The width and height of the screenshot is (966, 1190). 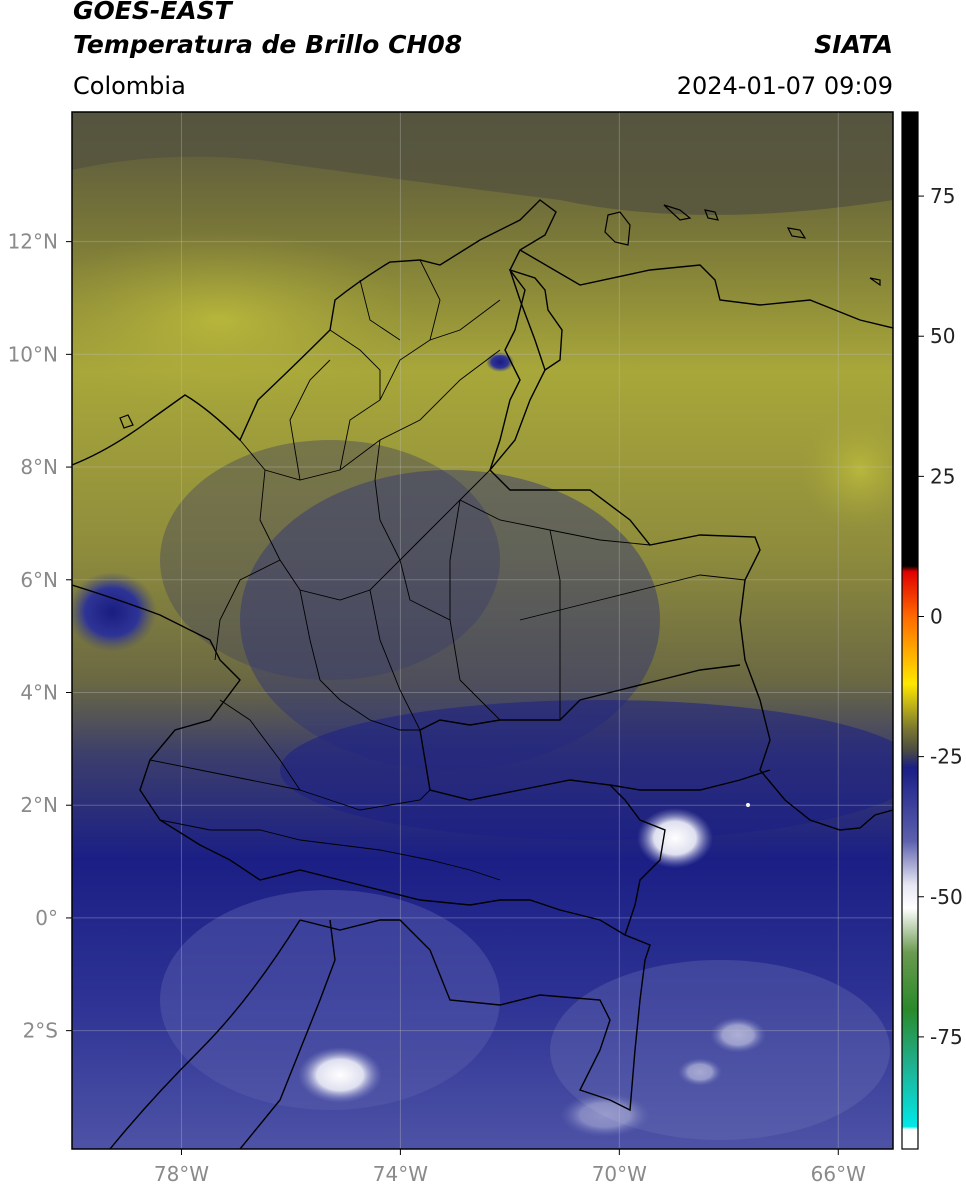 I want to click on colorbar-tick-label: 25, so click(x=942, y=476).